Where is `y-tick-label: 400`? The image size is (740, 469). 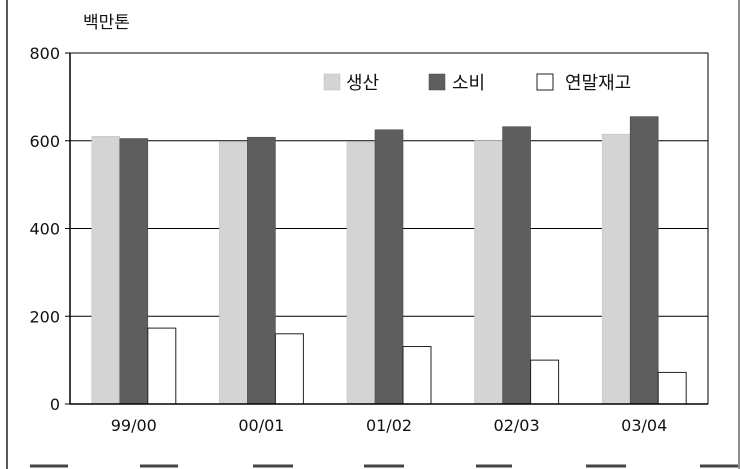
y-tick-label: 400 is located at coordinates (44, 229).